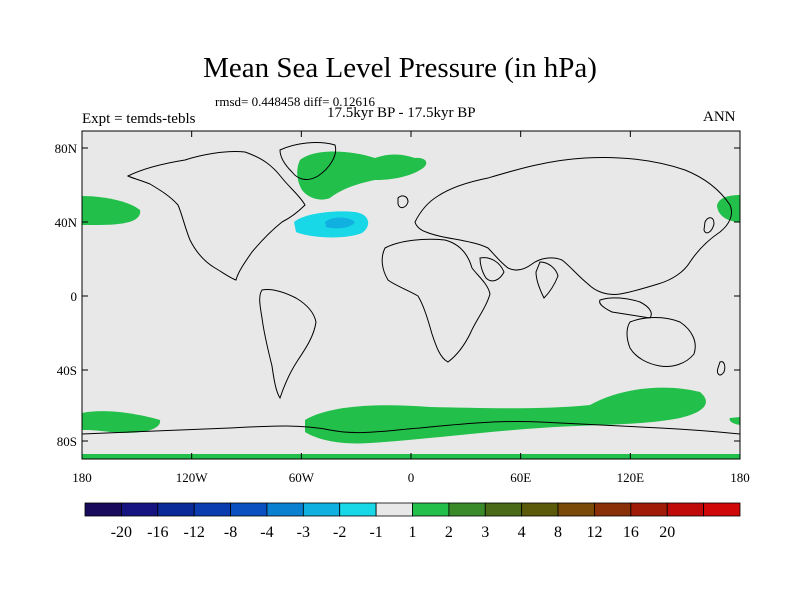 Image resolution: width=800 pixels, height=600 pixels. What do you see at coordinates (303, 532) in the screenshot?
I see `colorbar-label: -3` at bounding box center [303, 532].